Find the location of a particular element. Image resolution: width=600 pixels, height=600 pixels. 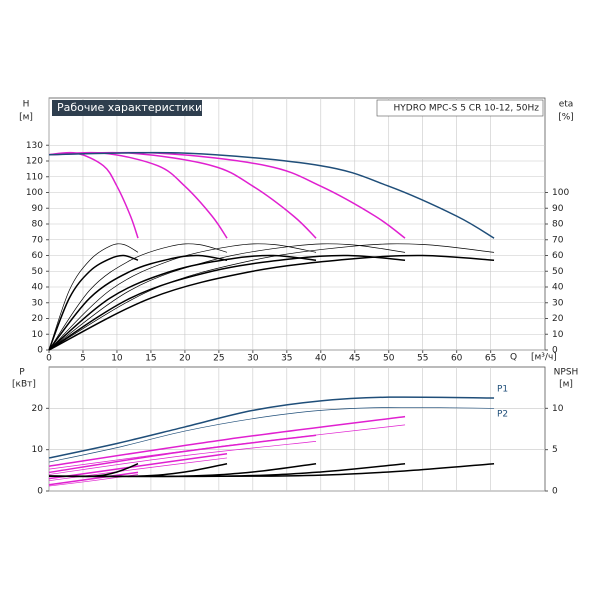

x-tick-label: 55 is located at coordinates (422, 359).